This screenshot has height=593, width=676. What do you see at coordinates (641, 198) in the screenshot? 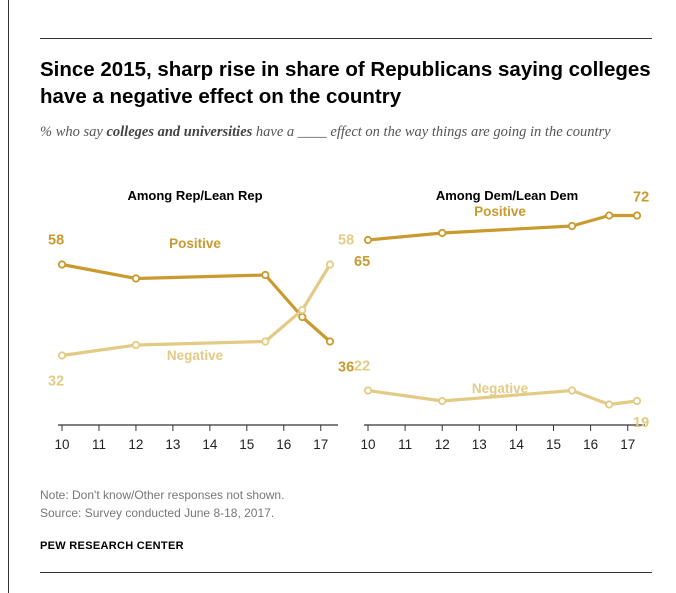
I see `data-label-end: 72` at bounding box center [641, 198].